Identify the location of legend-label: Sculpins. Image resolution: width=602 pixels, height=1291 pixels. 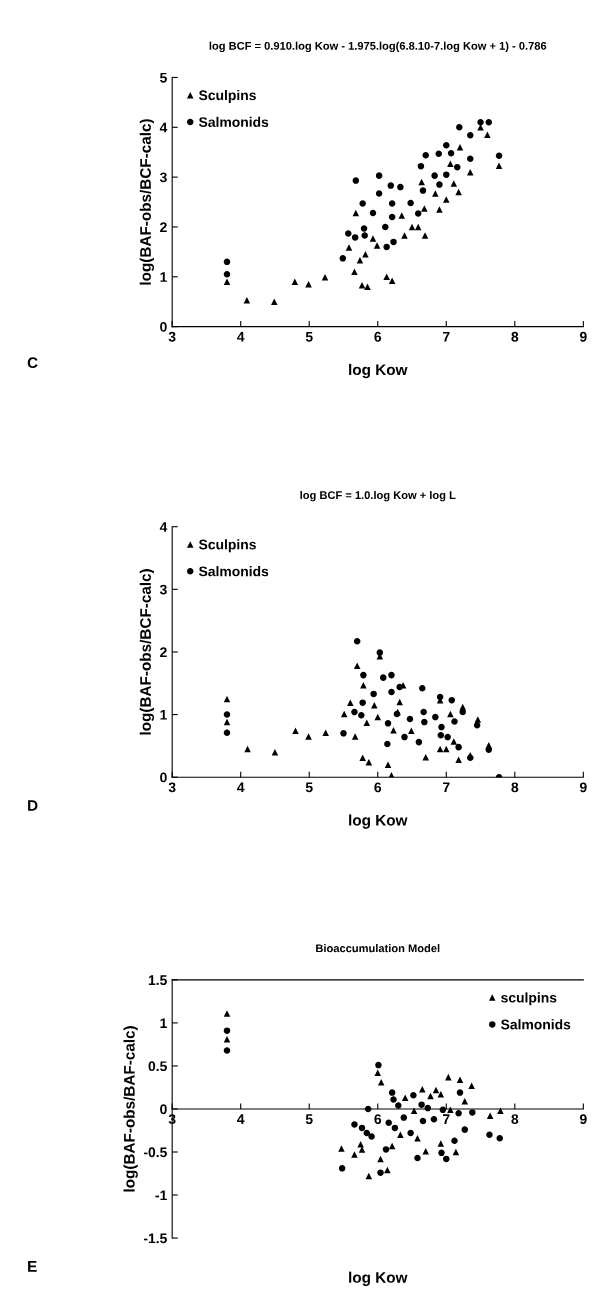
(227, 96).